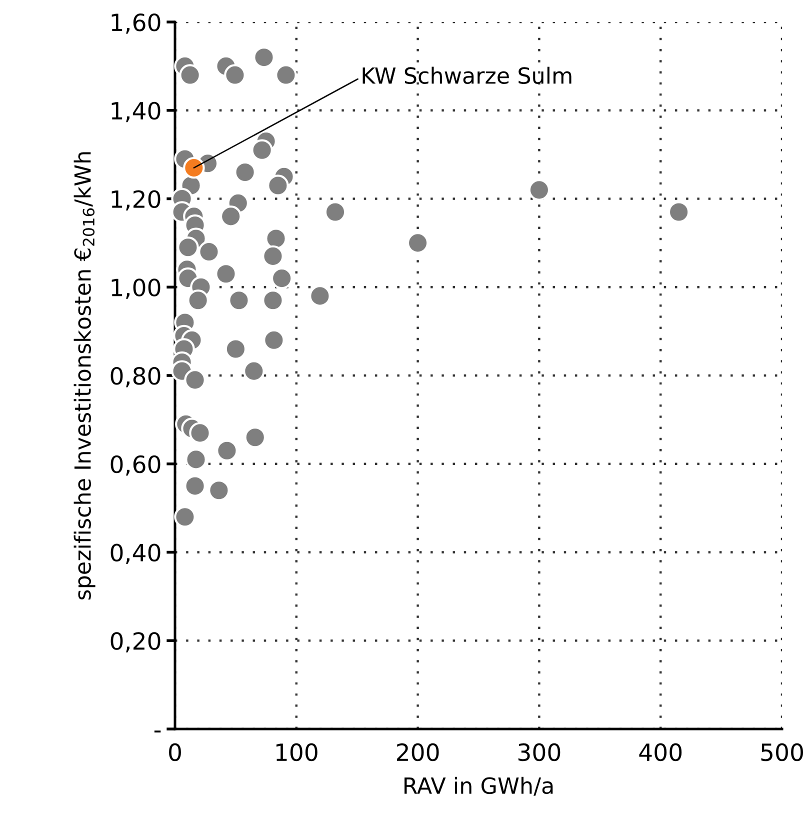 The width and height of the screenshot is (807, 835). What do you see at coordinates (175, 752) in the screenshot?
I see `x-tick-label: 0` at bounding box center [175, 752].